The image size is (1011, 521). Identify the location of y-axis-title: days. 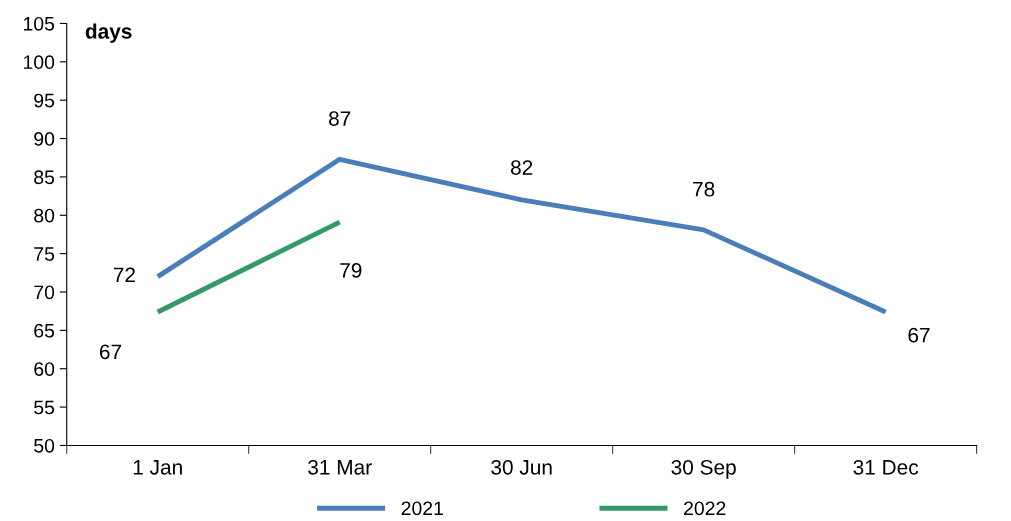
(108, 33).